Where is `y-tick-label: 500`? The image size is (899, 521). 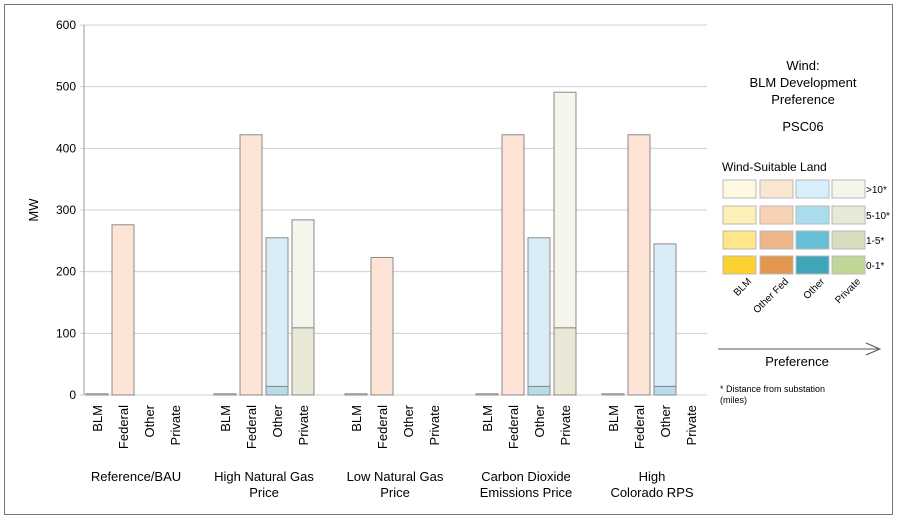 y-tick-label: 500 is located at coordinates (66, 87).